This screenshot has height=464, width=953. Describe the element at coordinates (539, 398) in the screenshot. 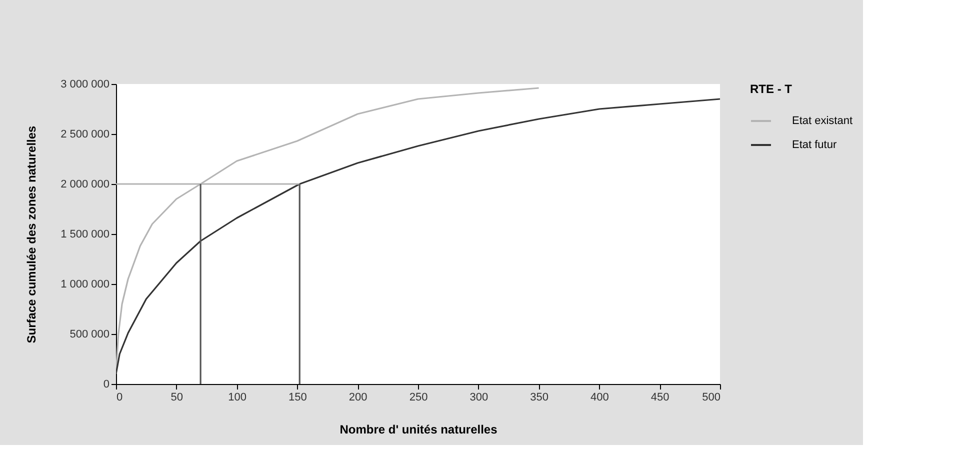

I see `x-tick-label: 350` at that location.